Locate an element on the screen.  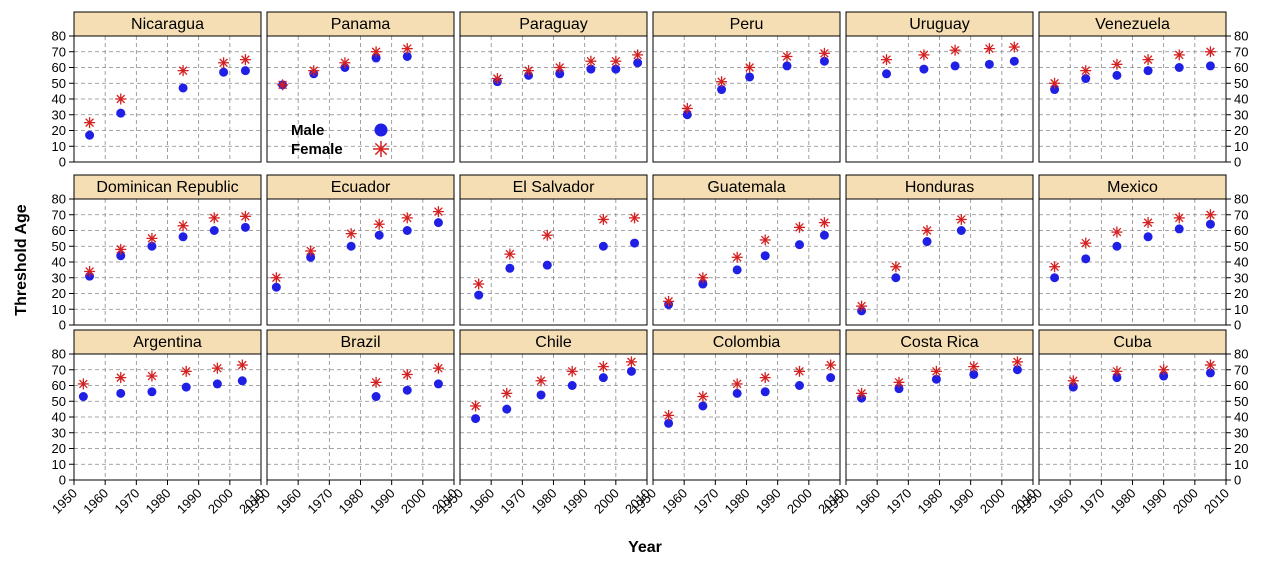
panel-title: Uruguay is located at coordinates (939, 24).